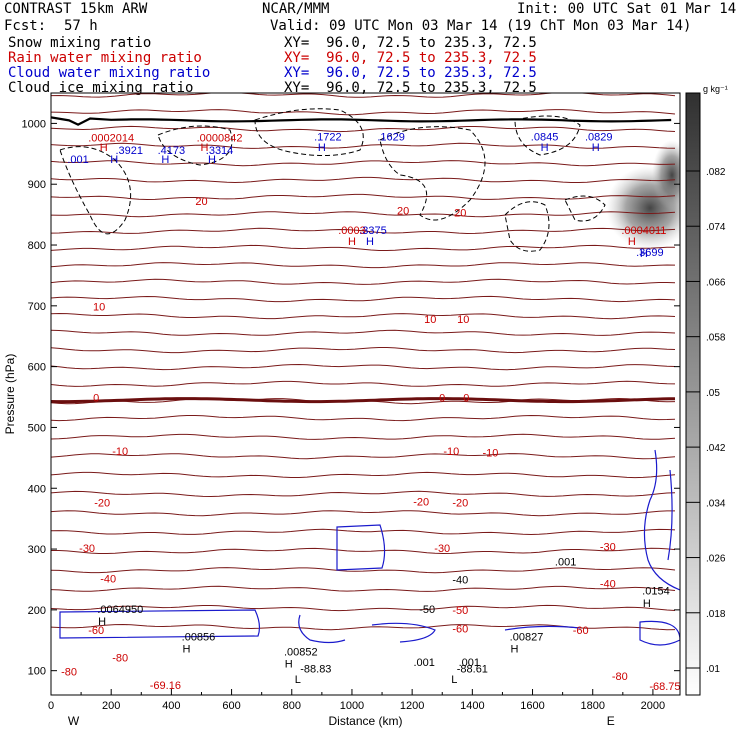 This screenshot has height=740, width=740. What do you see at coordinates (74, 721) in the screenshot?
I see `west-label: W` at bounding box center [74, 721].